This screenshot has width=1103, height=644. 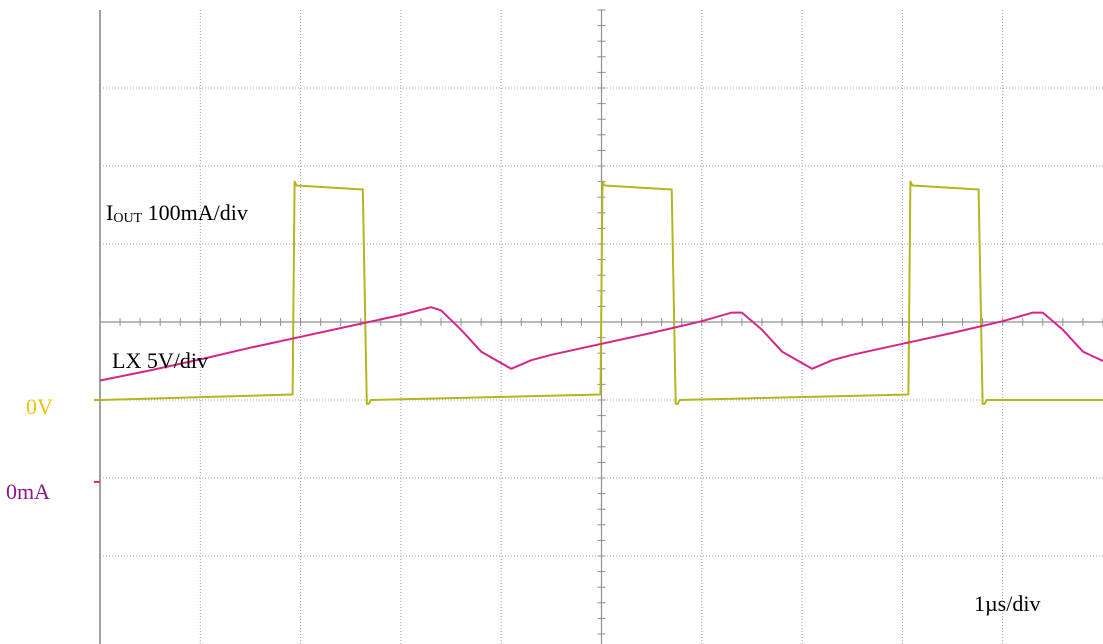 What do you see at coordinates (197, 212) in the screenshot?
I see `iout-scale: 100mA/div` at bounding box center [197, 212].